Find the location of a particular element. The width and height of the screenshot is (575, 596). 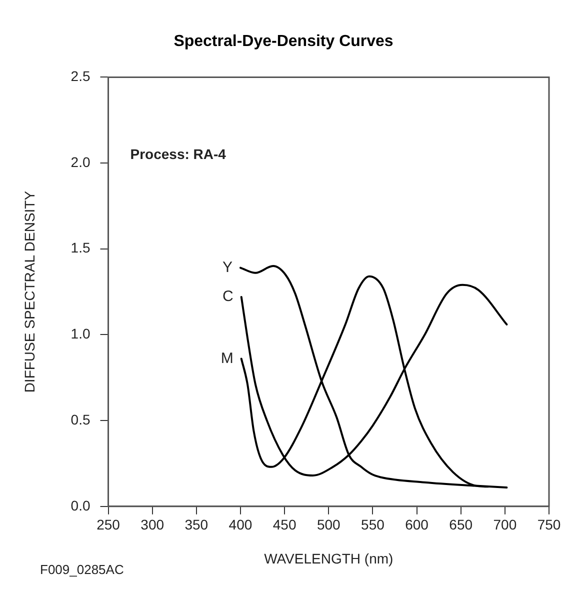

x-tick-label: 550 is located at coordinates (373, 524).